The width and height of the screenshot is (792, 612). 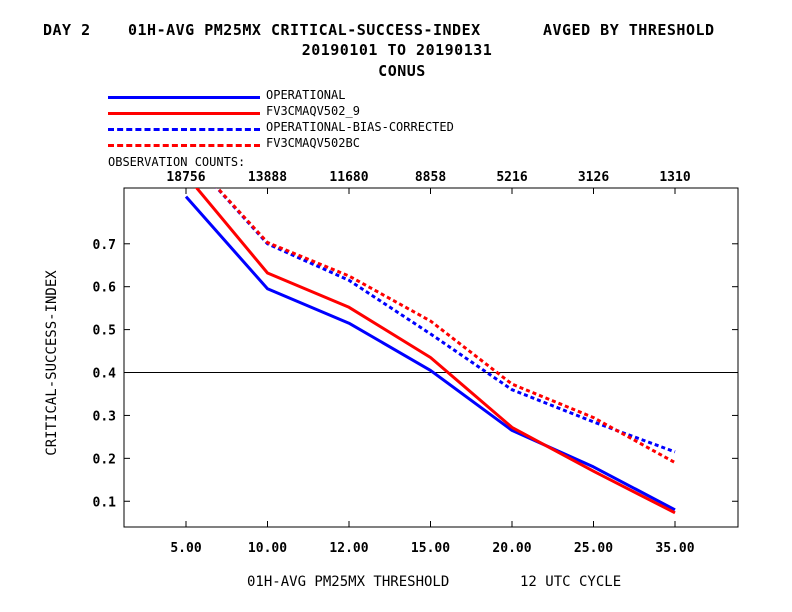 What do you see at coordinates (67, 30) in the screenshot?
I see `title-day: DAY 2` at bounding box center [67, 30].